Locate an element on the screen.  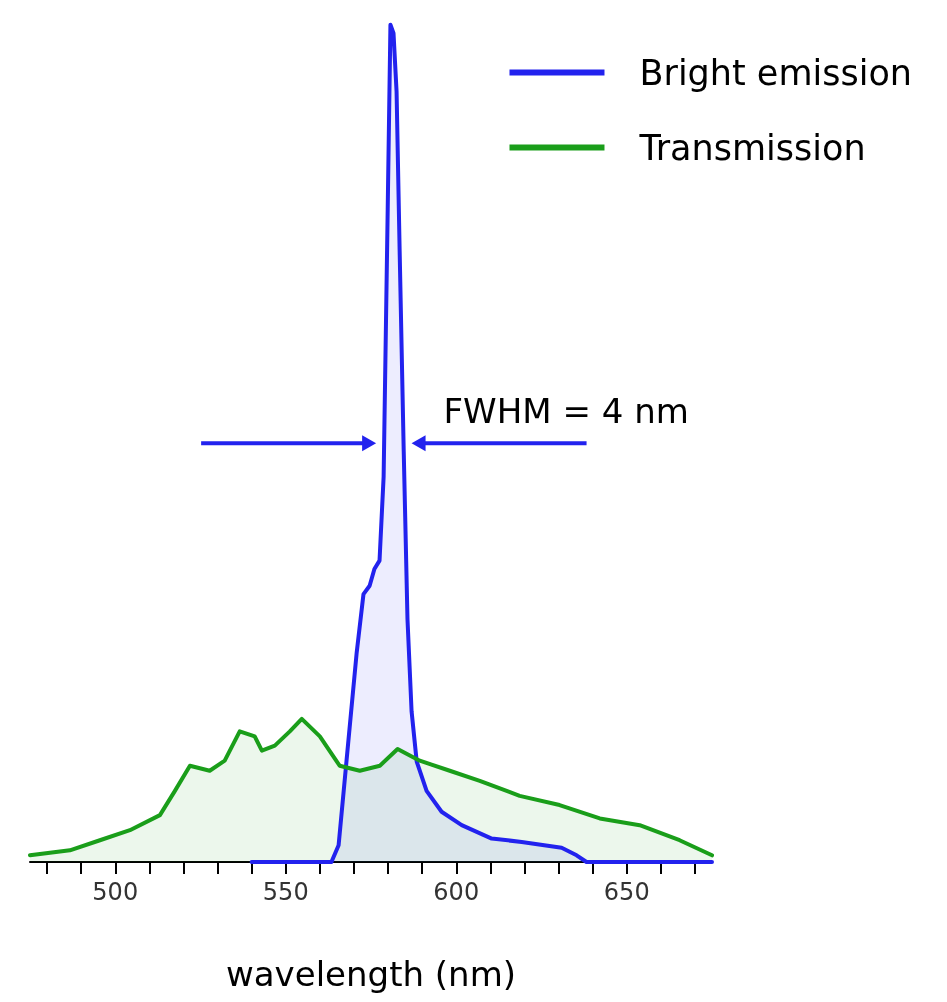
x-tick-label: 500 is located at coordinates (115, 892).